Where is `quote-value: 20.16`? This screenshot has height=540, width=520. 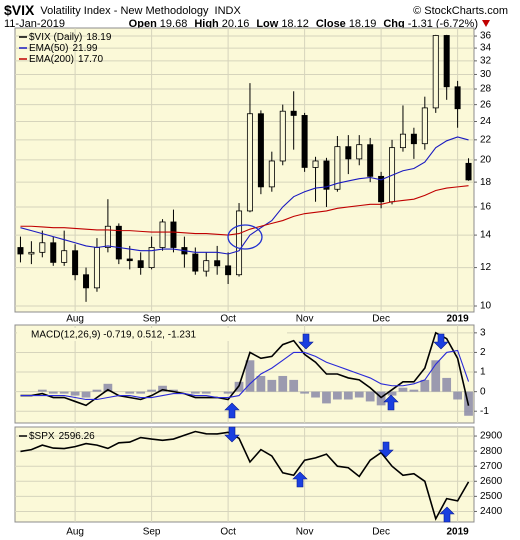 quote-value: 20.16 is located at coordinates (236, 24).